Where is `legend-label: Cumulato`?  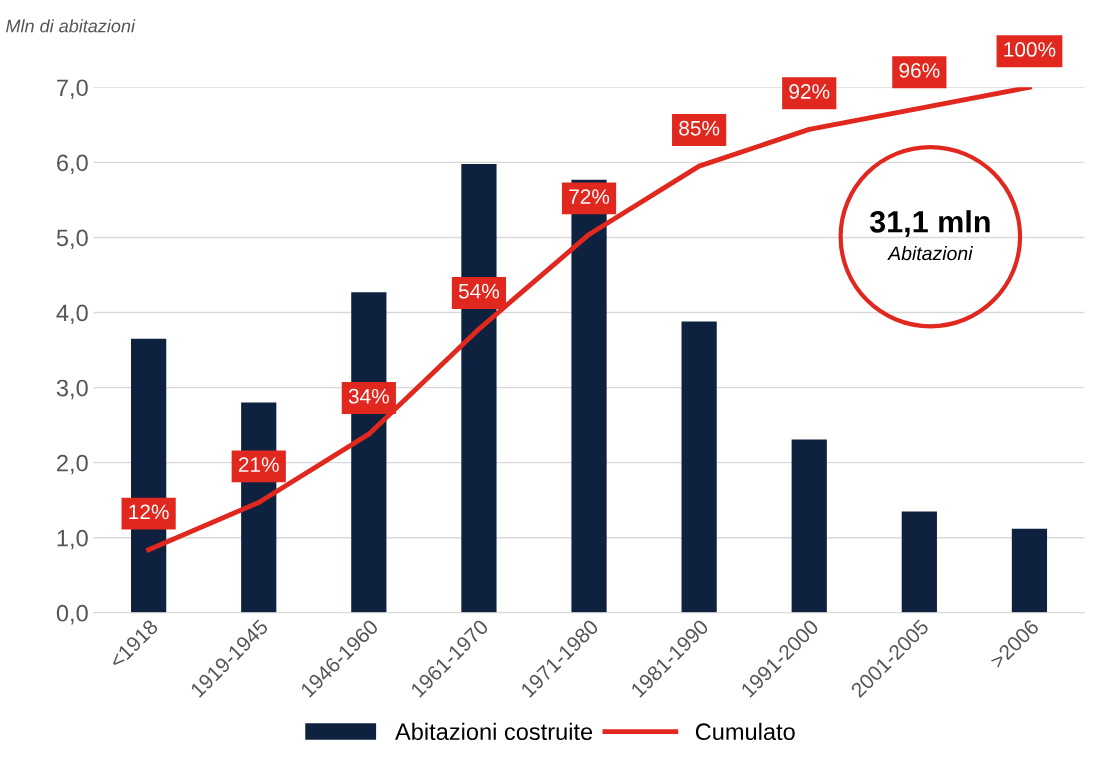 legend-label: Cumulato is located at coordinates (745, 731).